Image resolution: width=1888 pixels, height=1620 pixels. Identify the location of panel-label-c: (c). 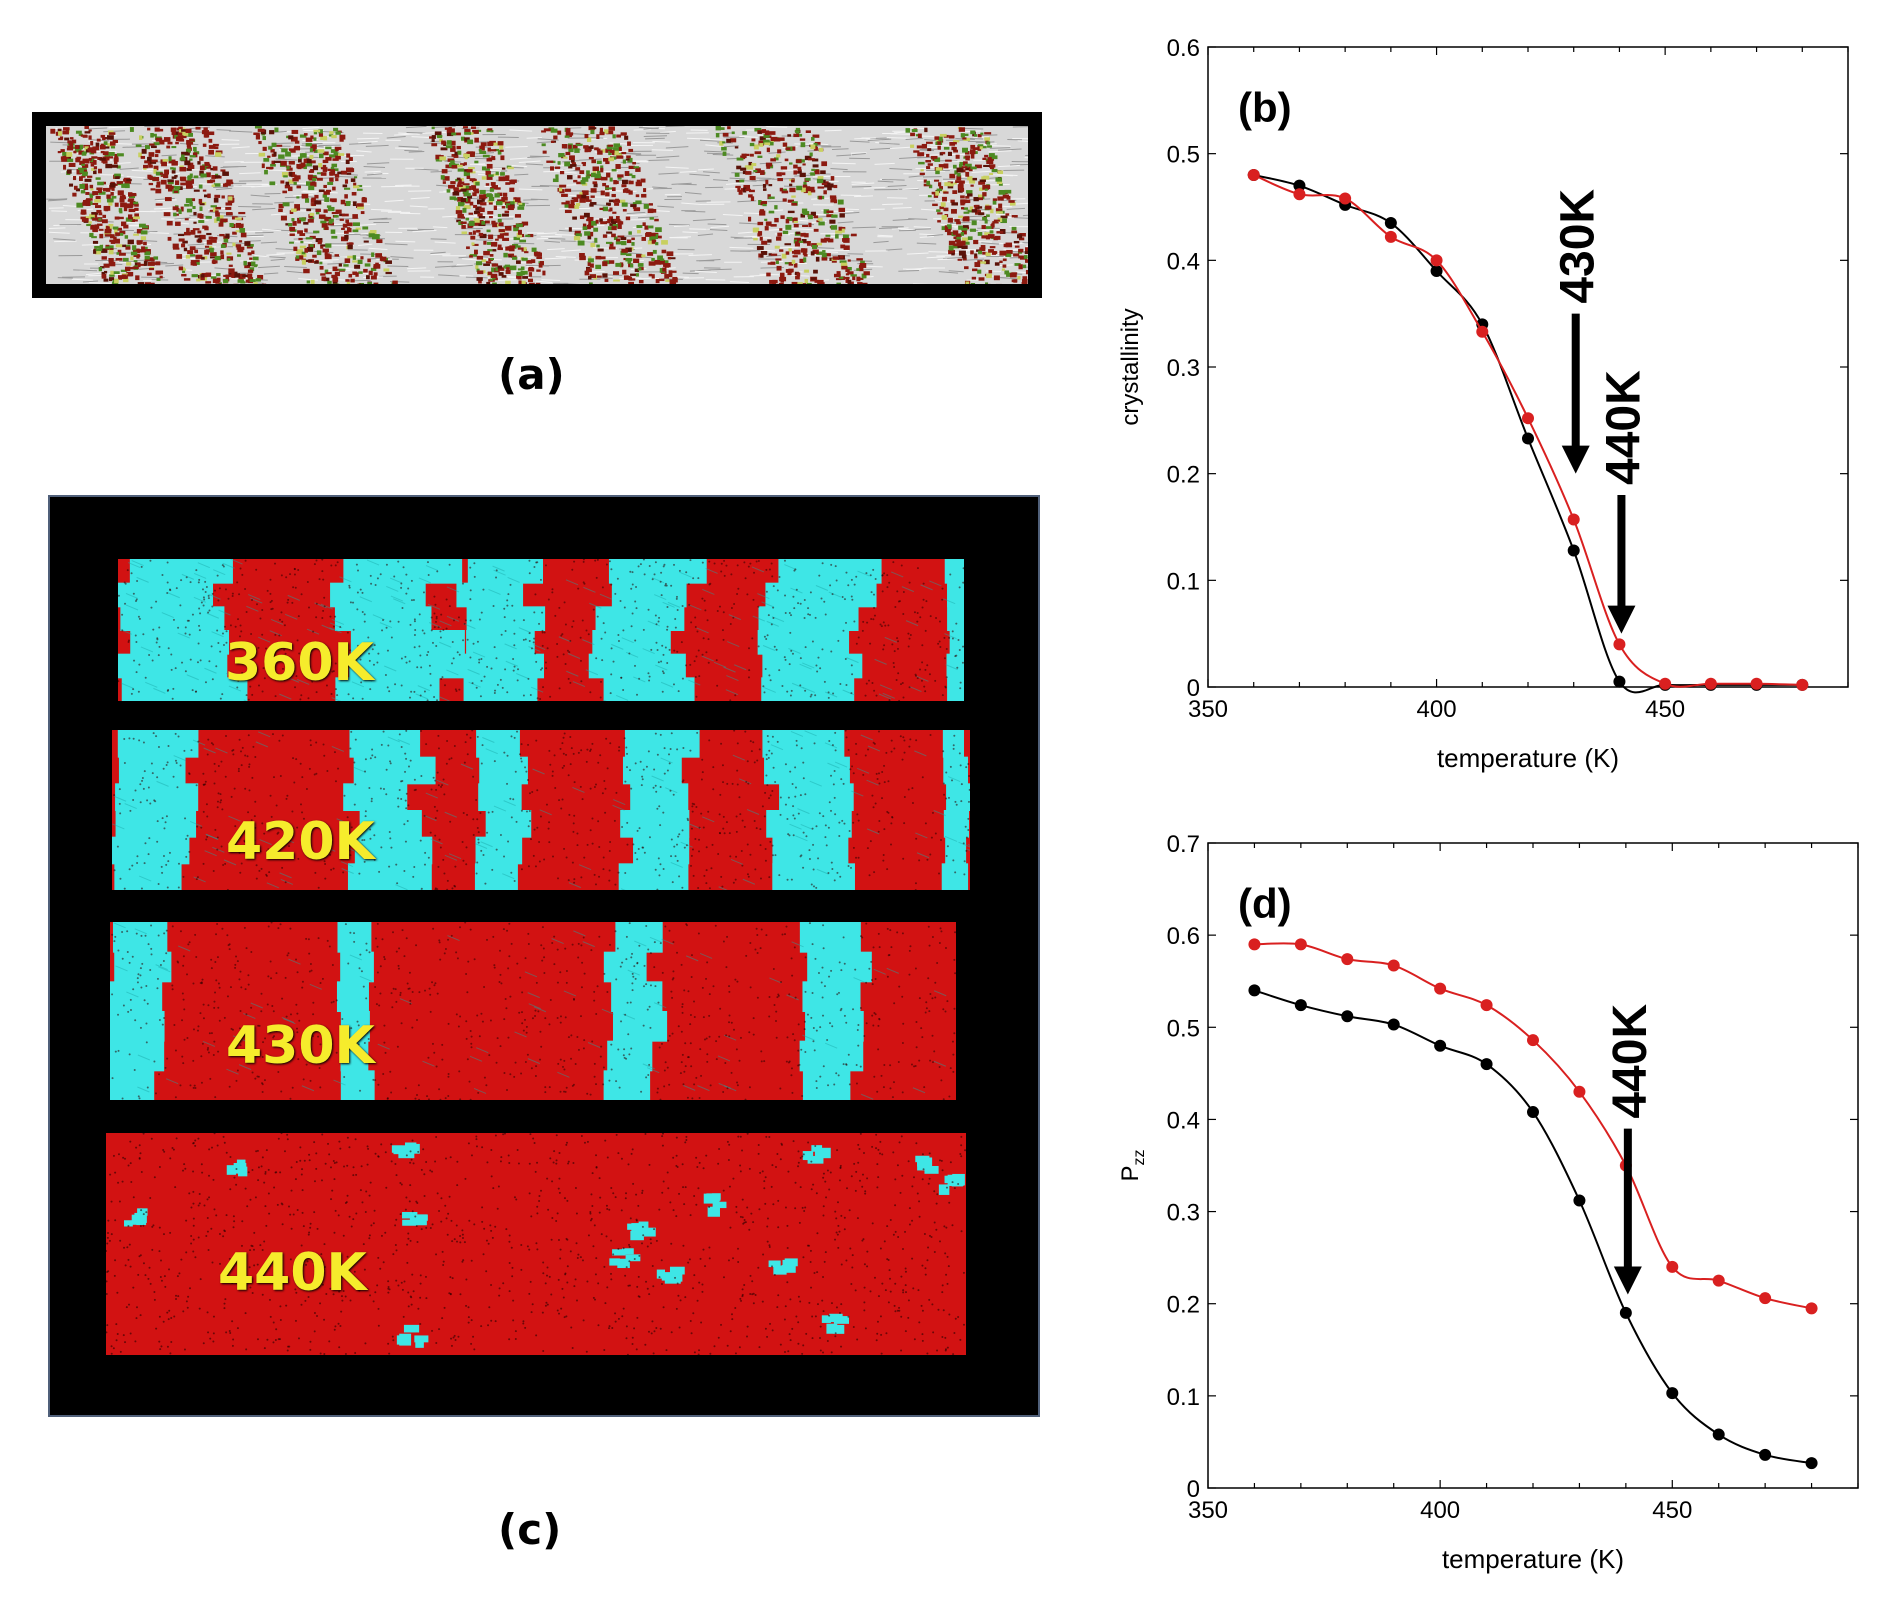
(530, 1529).